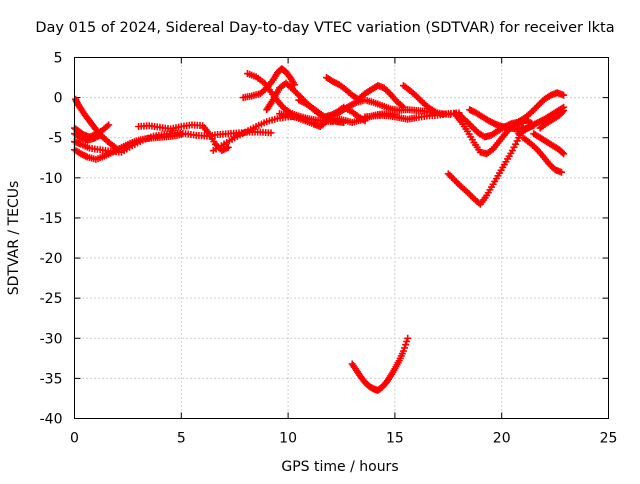  I want to click on x-tick-label: 10, so click(288, 439).